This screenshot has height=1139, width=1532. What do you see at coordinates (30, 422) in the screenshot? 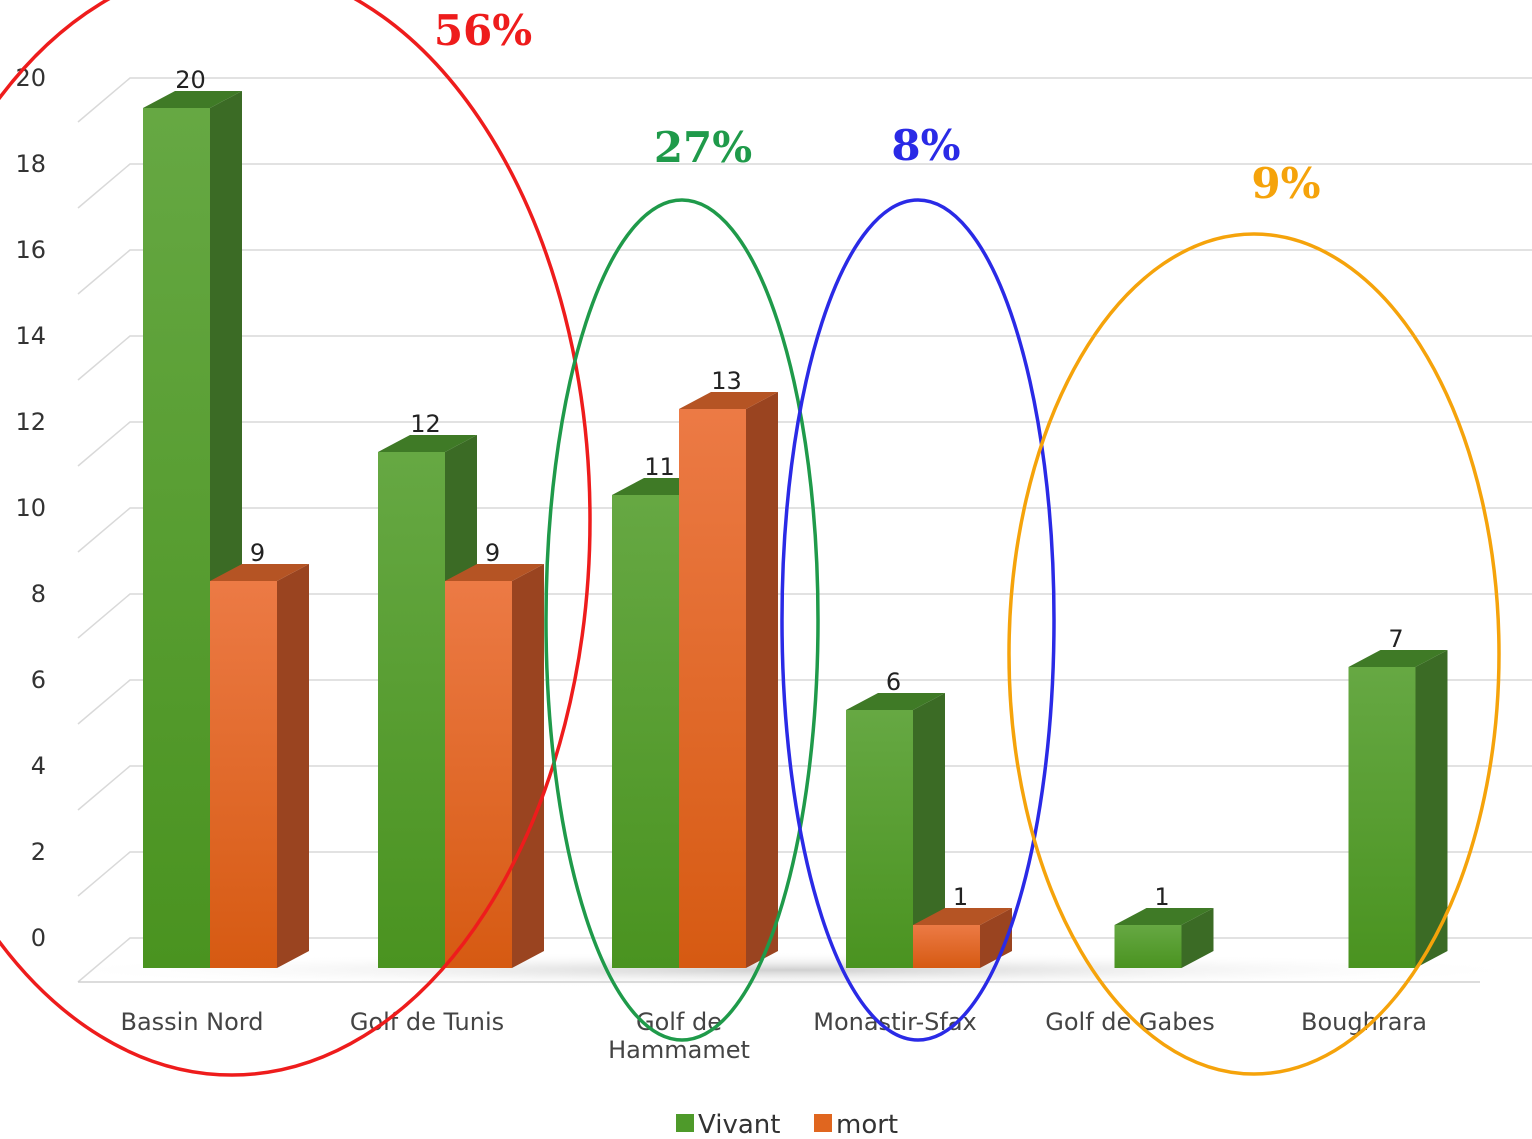
I see `y-tick-12: 12` at bounding box center [30, 422].